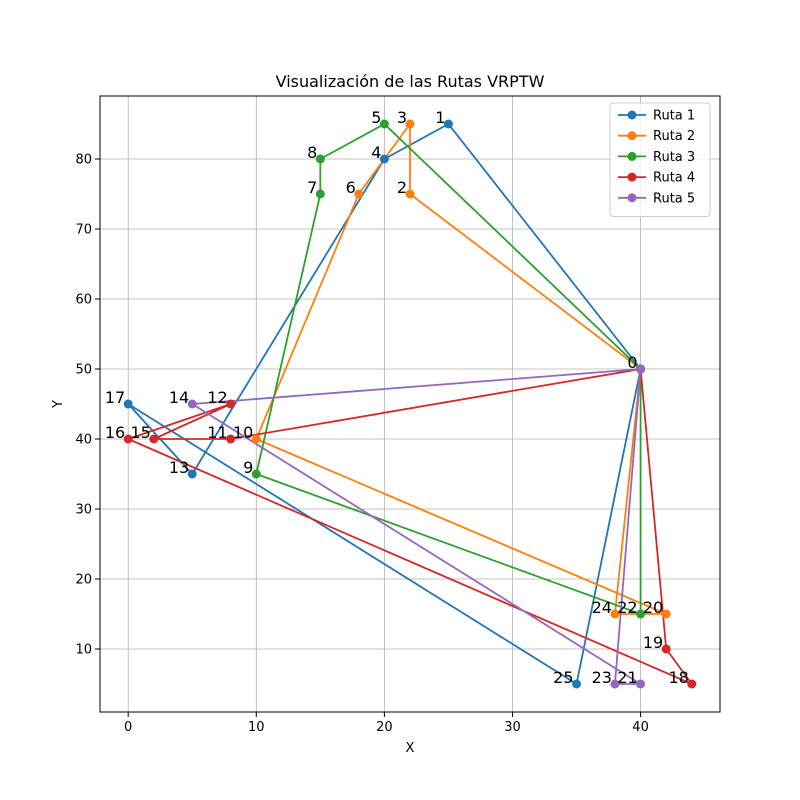  I want to click on legend: Ruta 1 Ruta 2 Ruta 3 Ruta 4 Ruta 5, so click(660, 159).